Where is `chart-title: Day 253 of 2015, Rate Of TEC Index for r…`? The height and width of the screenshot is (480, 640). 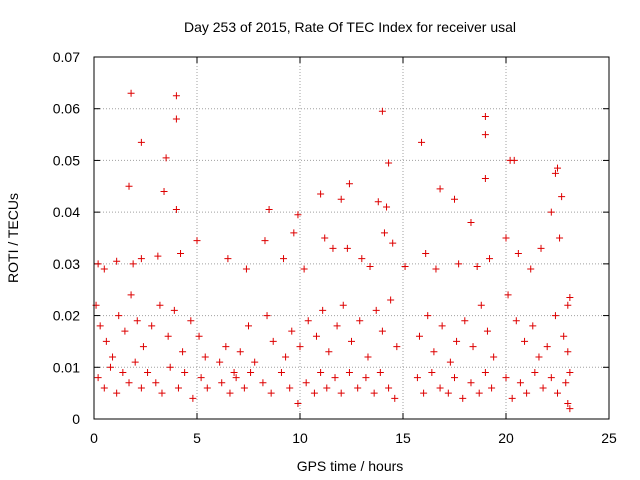 chart-title: Day 253 of 2015, Rate Of TEC Index for r… is located at coordinates (350, 27).